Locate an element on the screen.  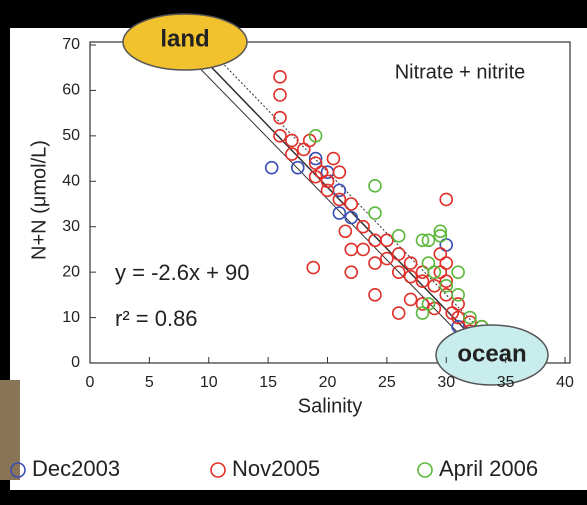
y-tick-label: 70 is located at coordinates (71, 44).